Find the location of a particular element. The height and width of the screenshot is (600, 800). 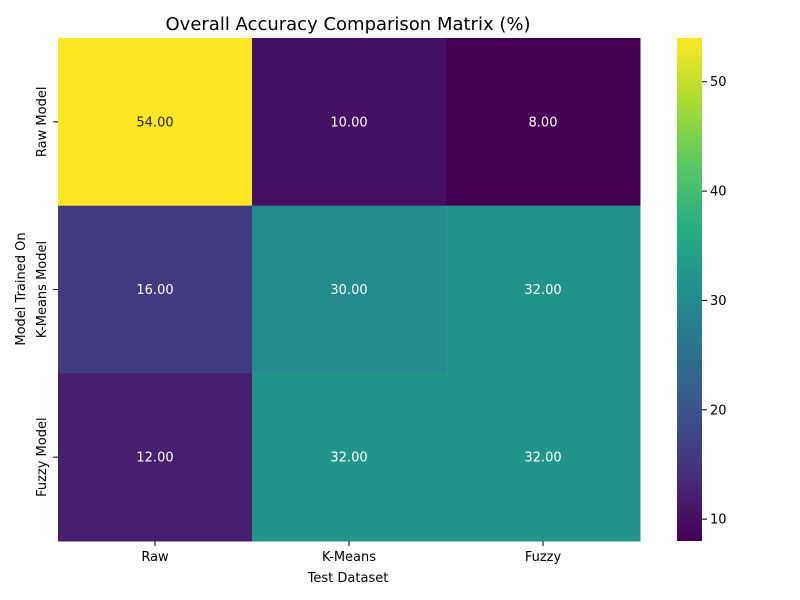

colorbar-tick-label: 10 is located at coordinates (718, 520).